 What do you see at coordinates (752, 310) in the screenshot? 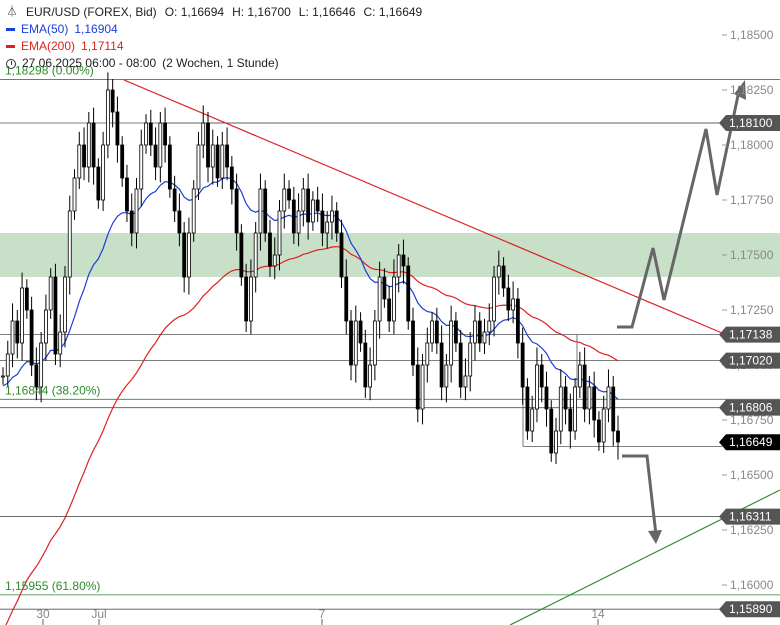
I see `y-tick-label: 1,17250` at bounding box center [752, 310].